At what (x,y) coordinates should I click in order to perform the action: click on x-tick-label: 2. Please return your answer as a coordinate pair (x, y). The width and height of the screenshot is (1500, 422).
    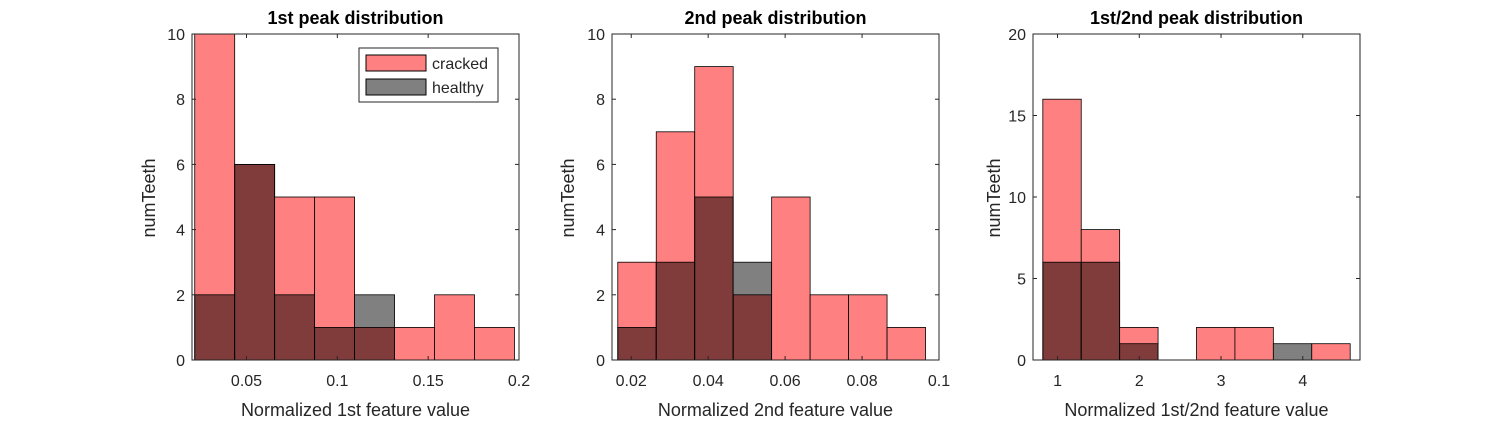
    Looking at the image, I should click on (1139, 381).